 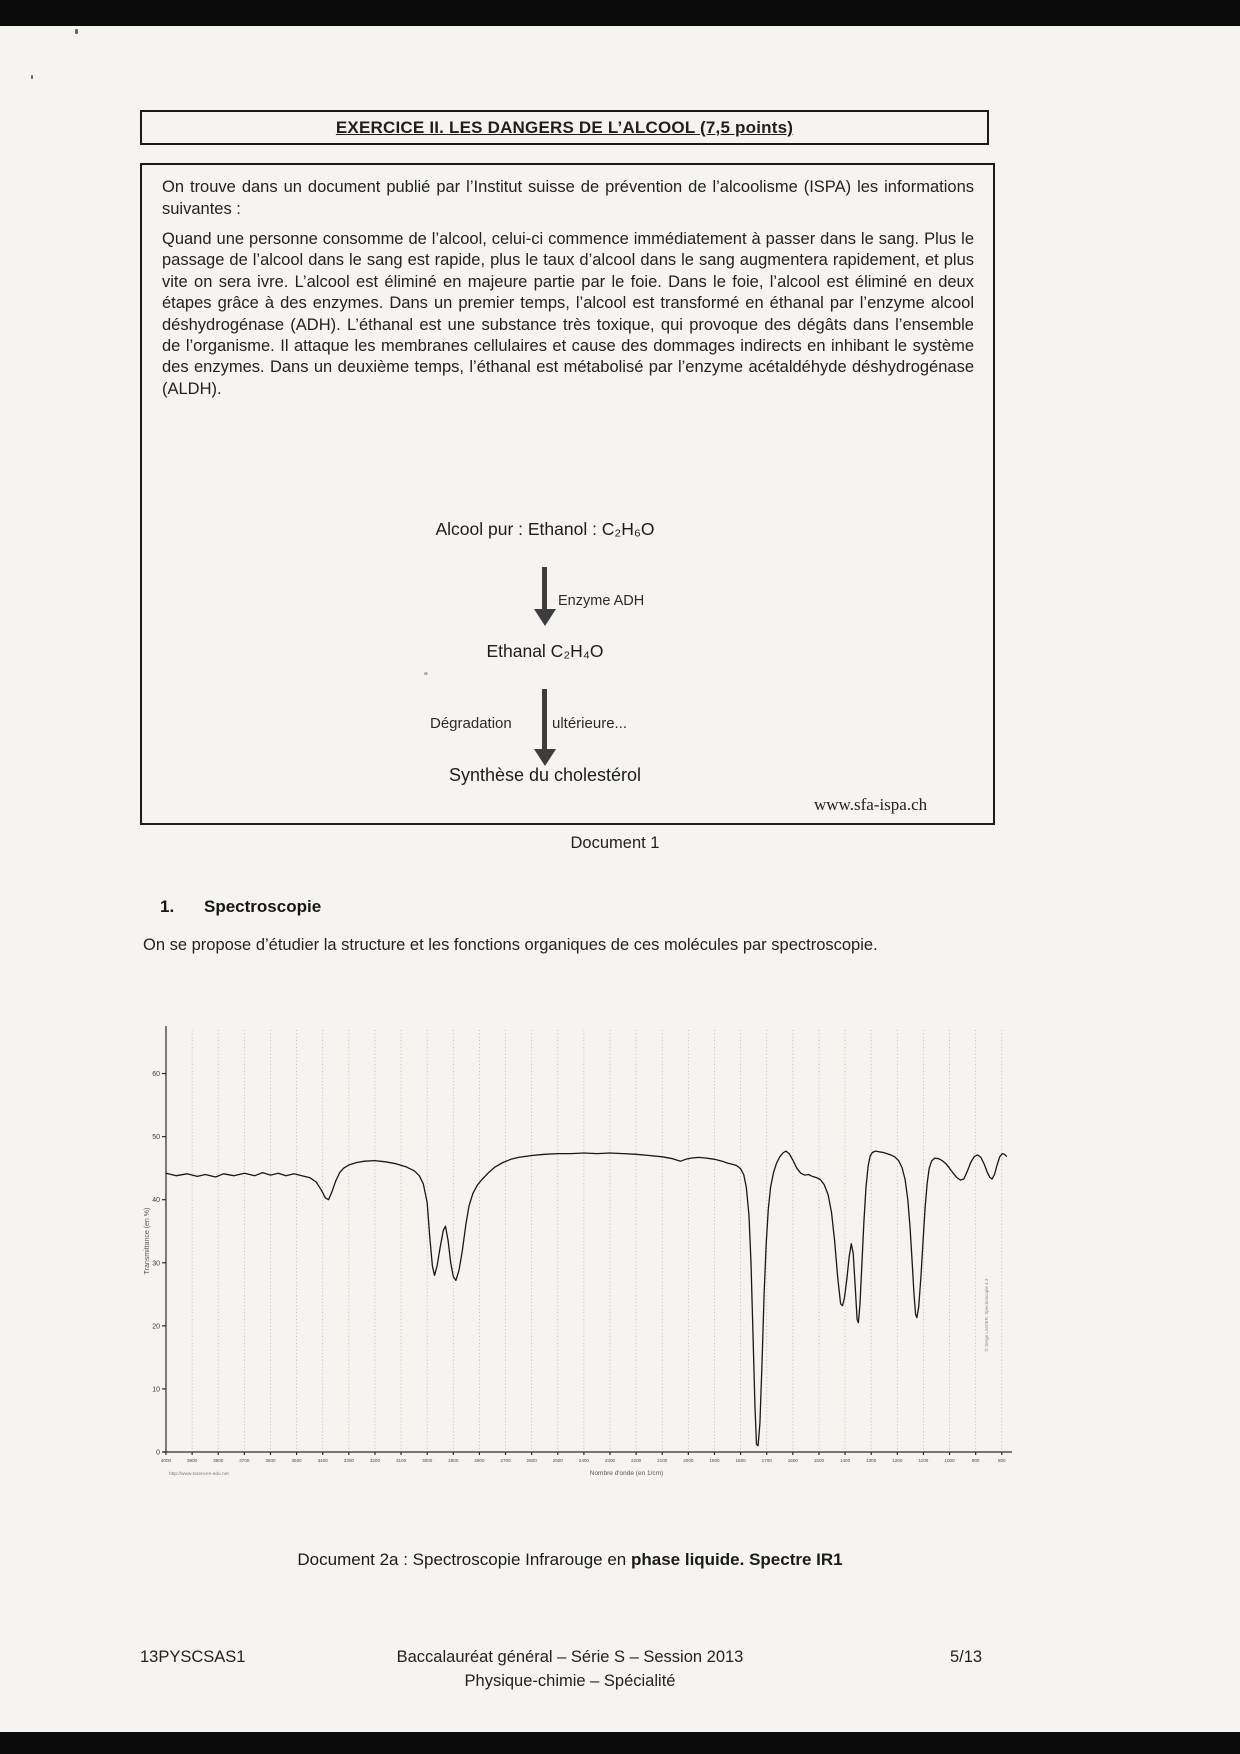 I want to click on svg-text: 2400, so click(x=584, y=1460).